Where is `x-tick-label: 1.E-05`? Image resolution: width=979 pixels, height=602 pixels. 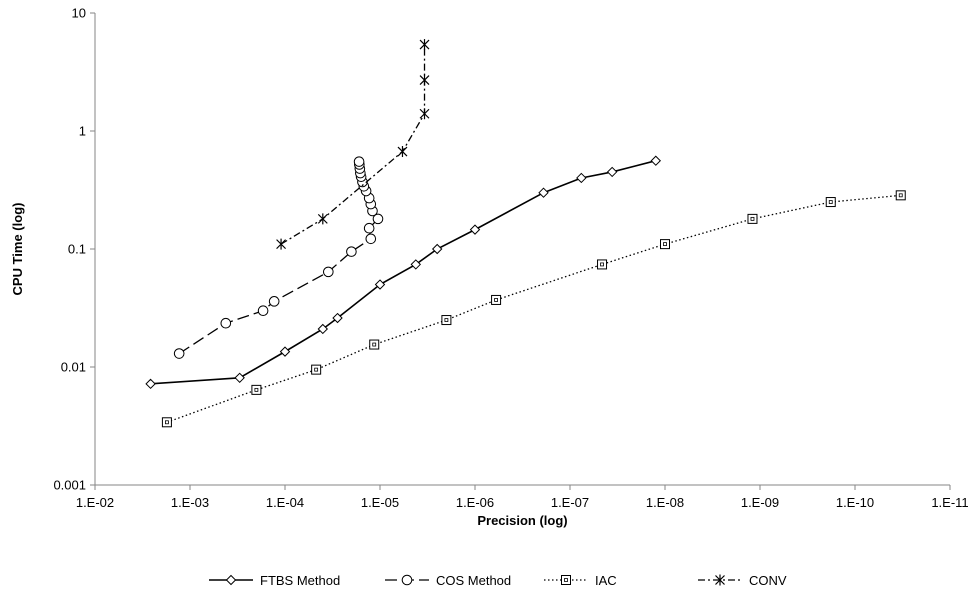
x-tick-label: 1.E-05 is located at coordinates (380, 502).